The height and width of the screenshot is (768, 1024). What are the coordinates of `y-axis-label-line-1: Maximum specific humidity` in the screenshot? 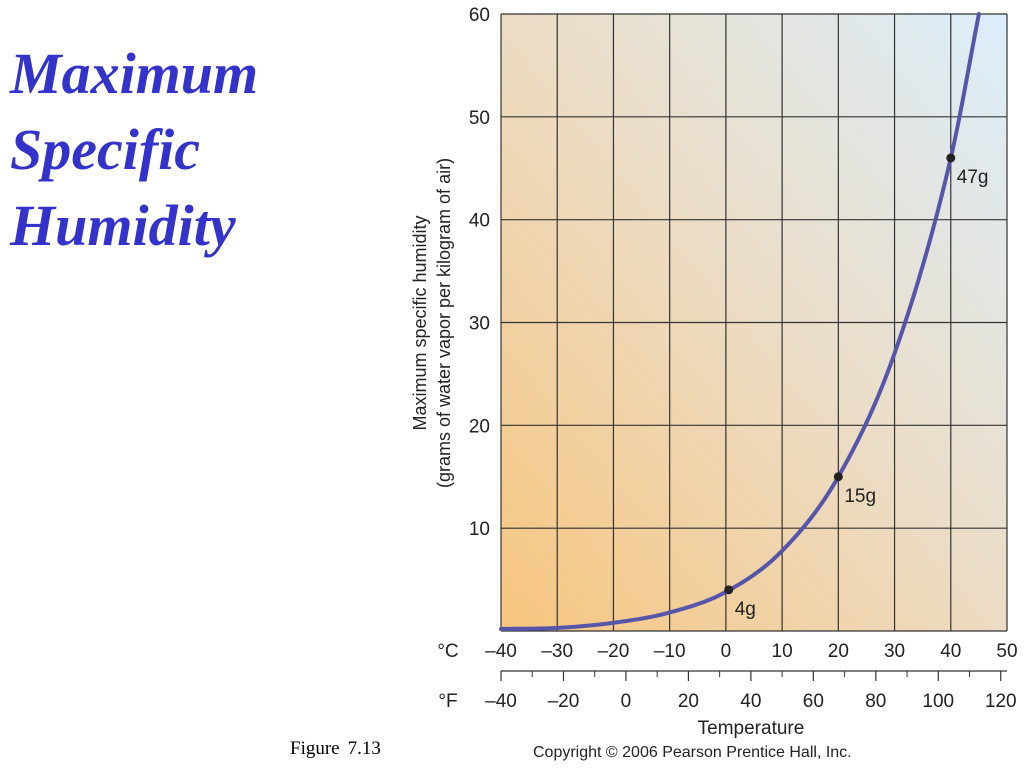 It's located at (420, 322).